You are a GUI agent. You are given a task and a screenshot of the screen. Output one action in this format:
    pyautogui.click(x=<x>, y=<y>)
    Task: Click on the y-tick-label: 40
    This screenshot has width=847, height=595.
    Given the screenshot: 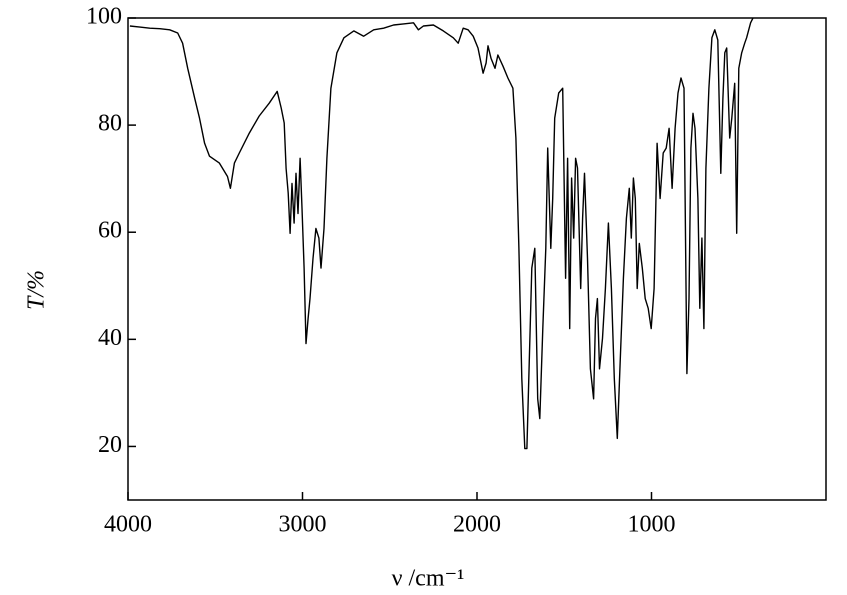 What is the action you would take?
    pyautogui.click(x=110, y=338)
    